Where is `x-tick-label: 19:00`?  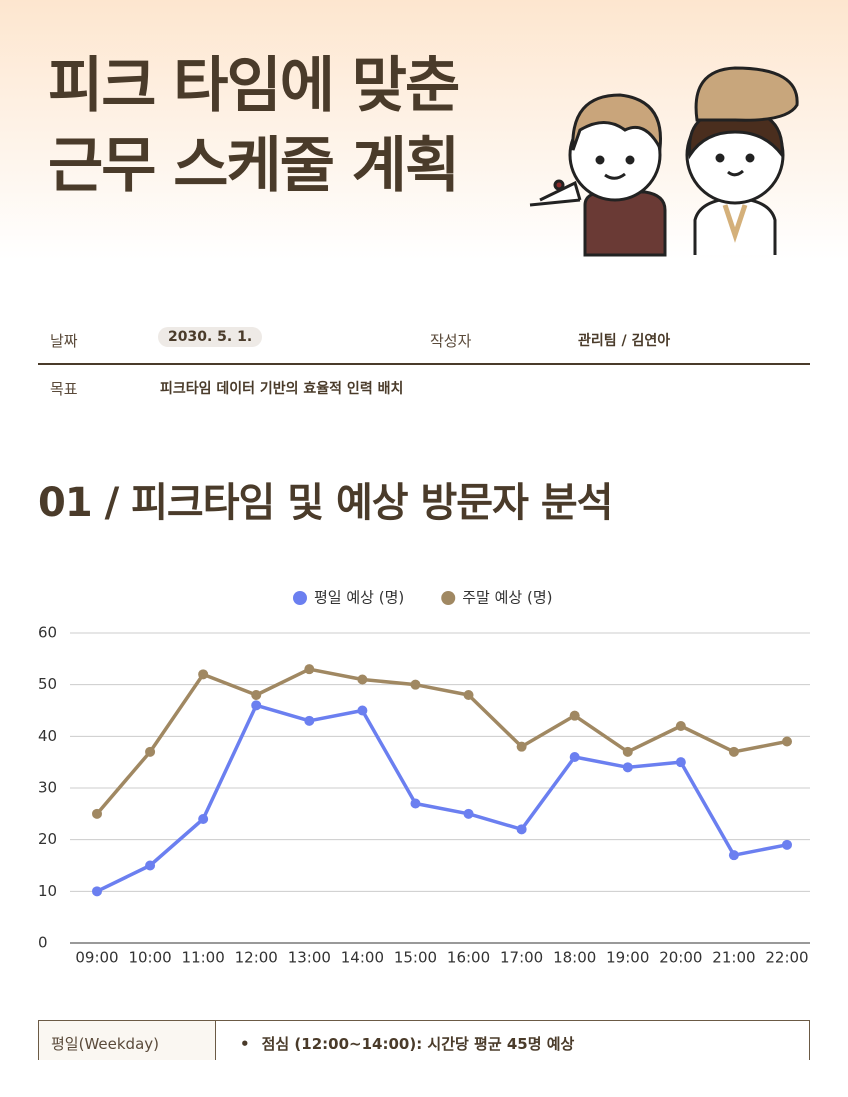
x-tick-label: 19:00 is located at coordinates (627, 958).